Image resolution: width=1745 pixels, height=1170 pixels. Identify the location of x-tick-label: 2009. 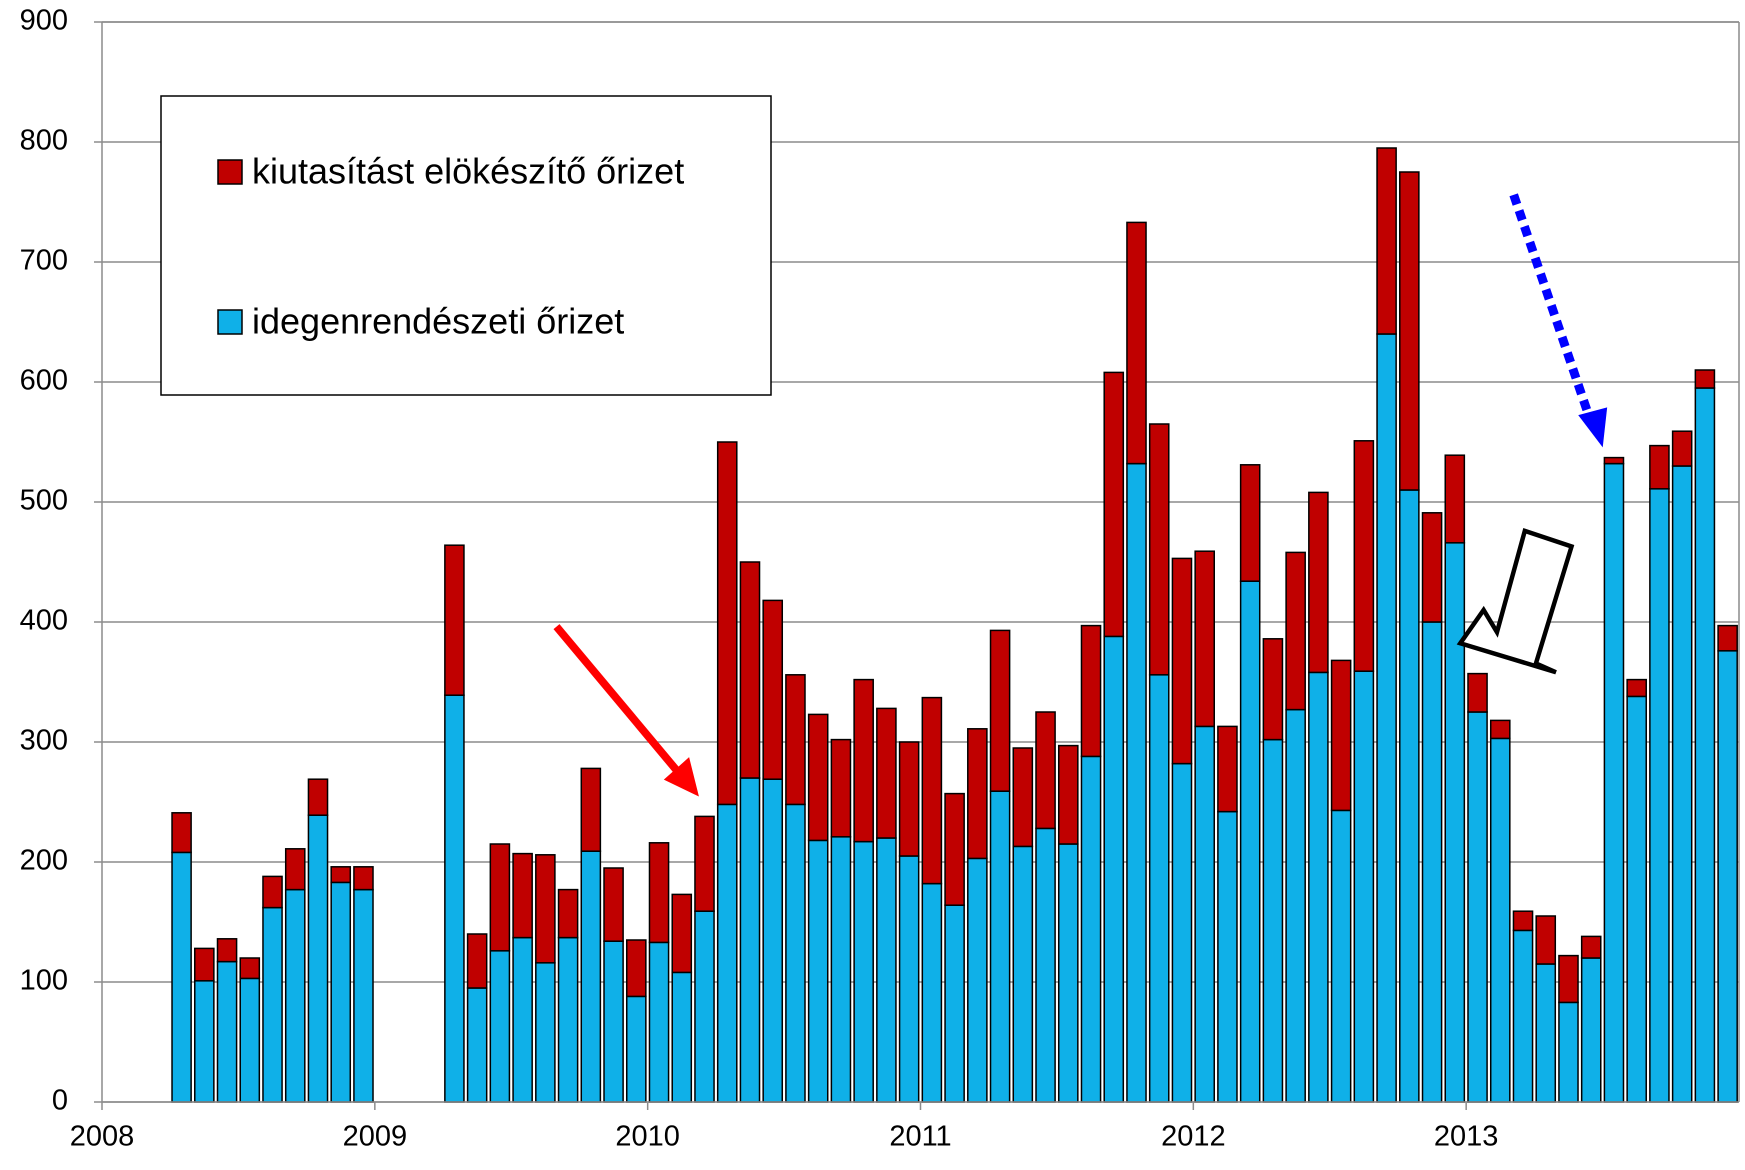
(375, 1137).